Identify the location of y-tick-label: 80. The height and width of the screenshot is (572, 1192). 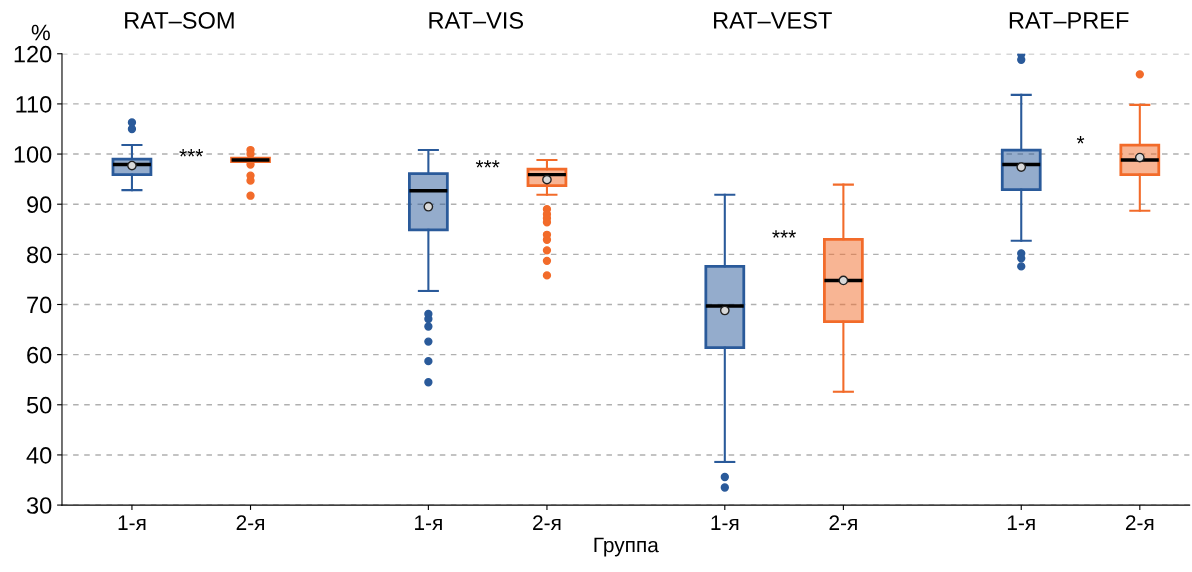
(39, 255).